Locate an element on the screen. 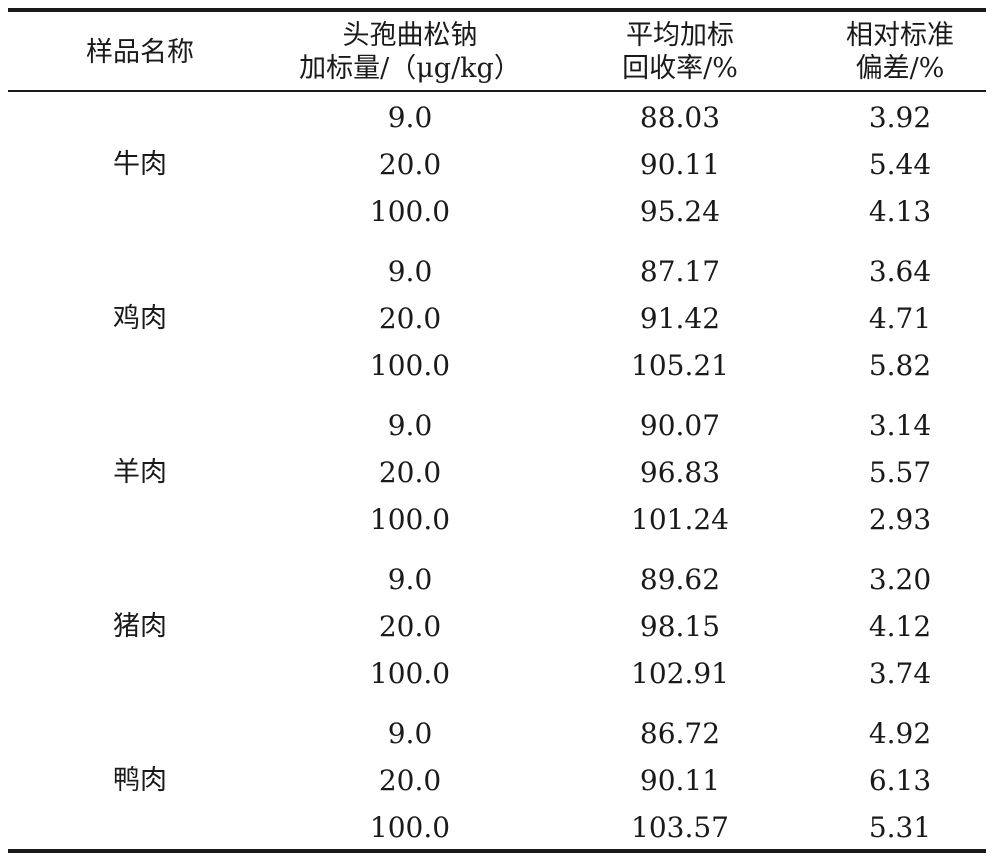  header-spike-level-line2: 加标量/（μg/kg） is located at coordinates (410, 68).